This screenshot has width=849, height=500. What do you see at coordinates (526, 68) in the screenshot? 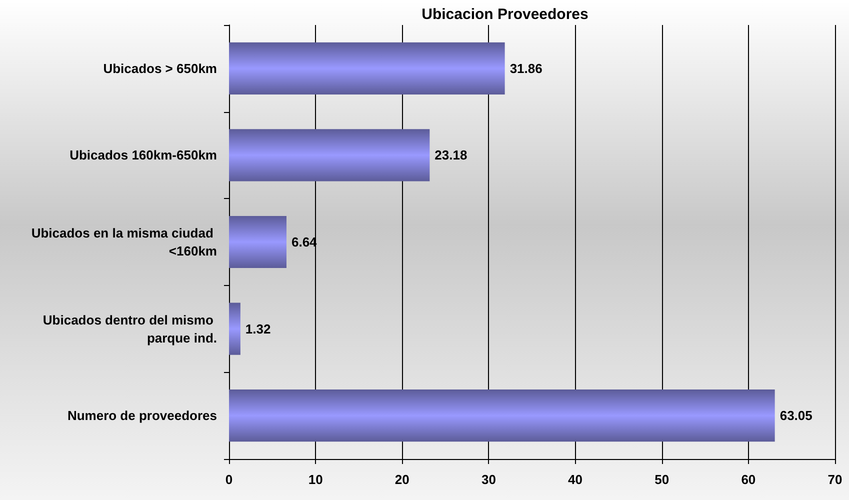
I see `data-label: 31.86` at bounding box center [526, 68].